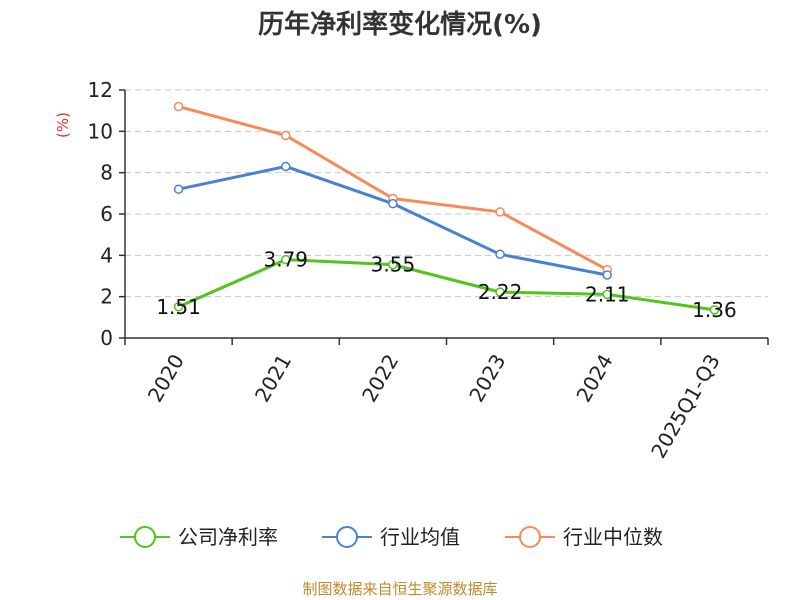 The image size is (800, 600). What do you see at coordinates (228, 537) in the screenshot?
I see `legend-label: 公司净利率` at bounding box center [228, 537].